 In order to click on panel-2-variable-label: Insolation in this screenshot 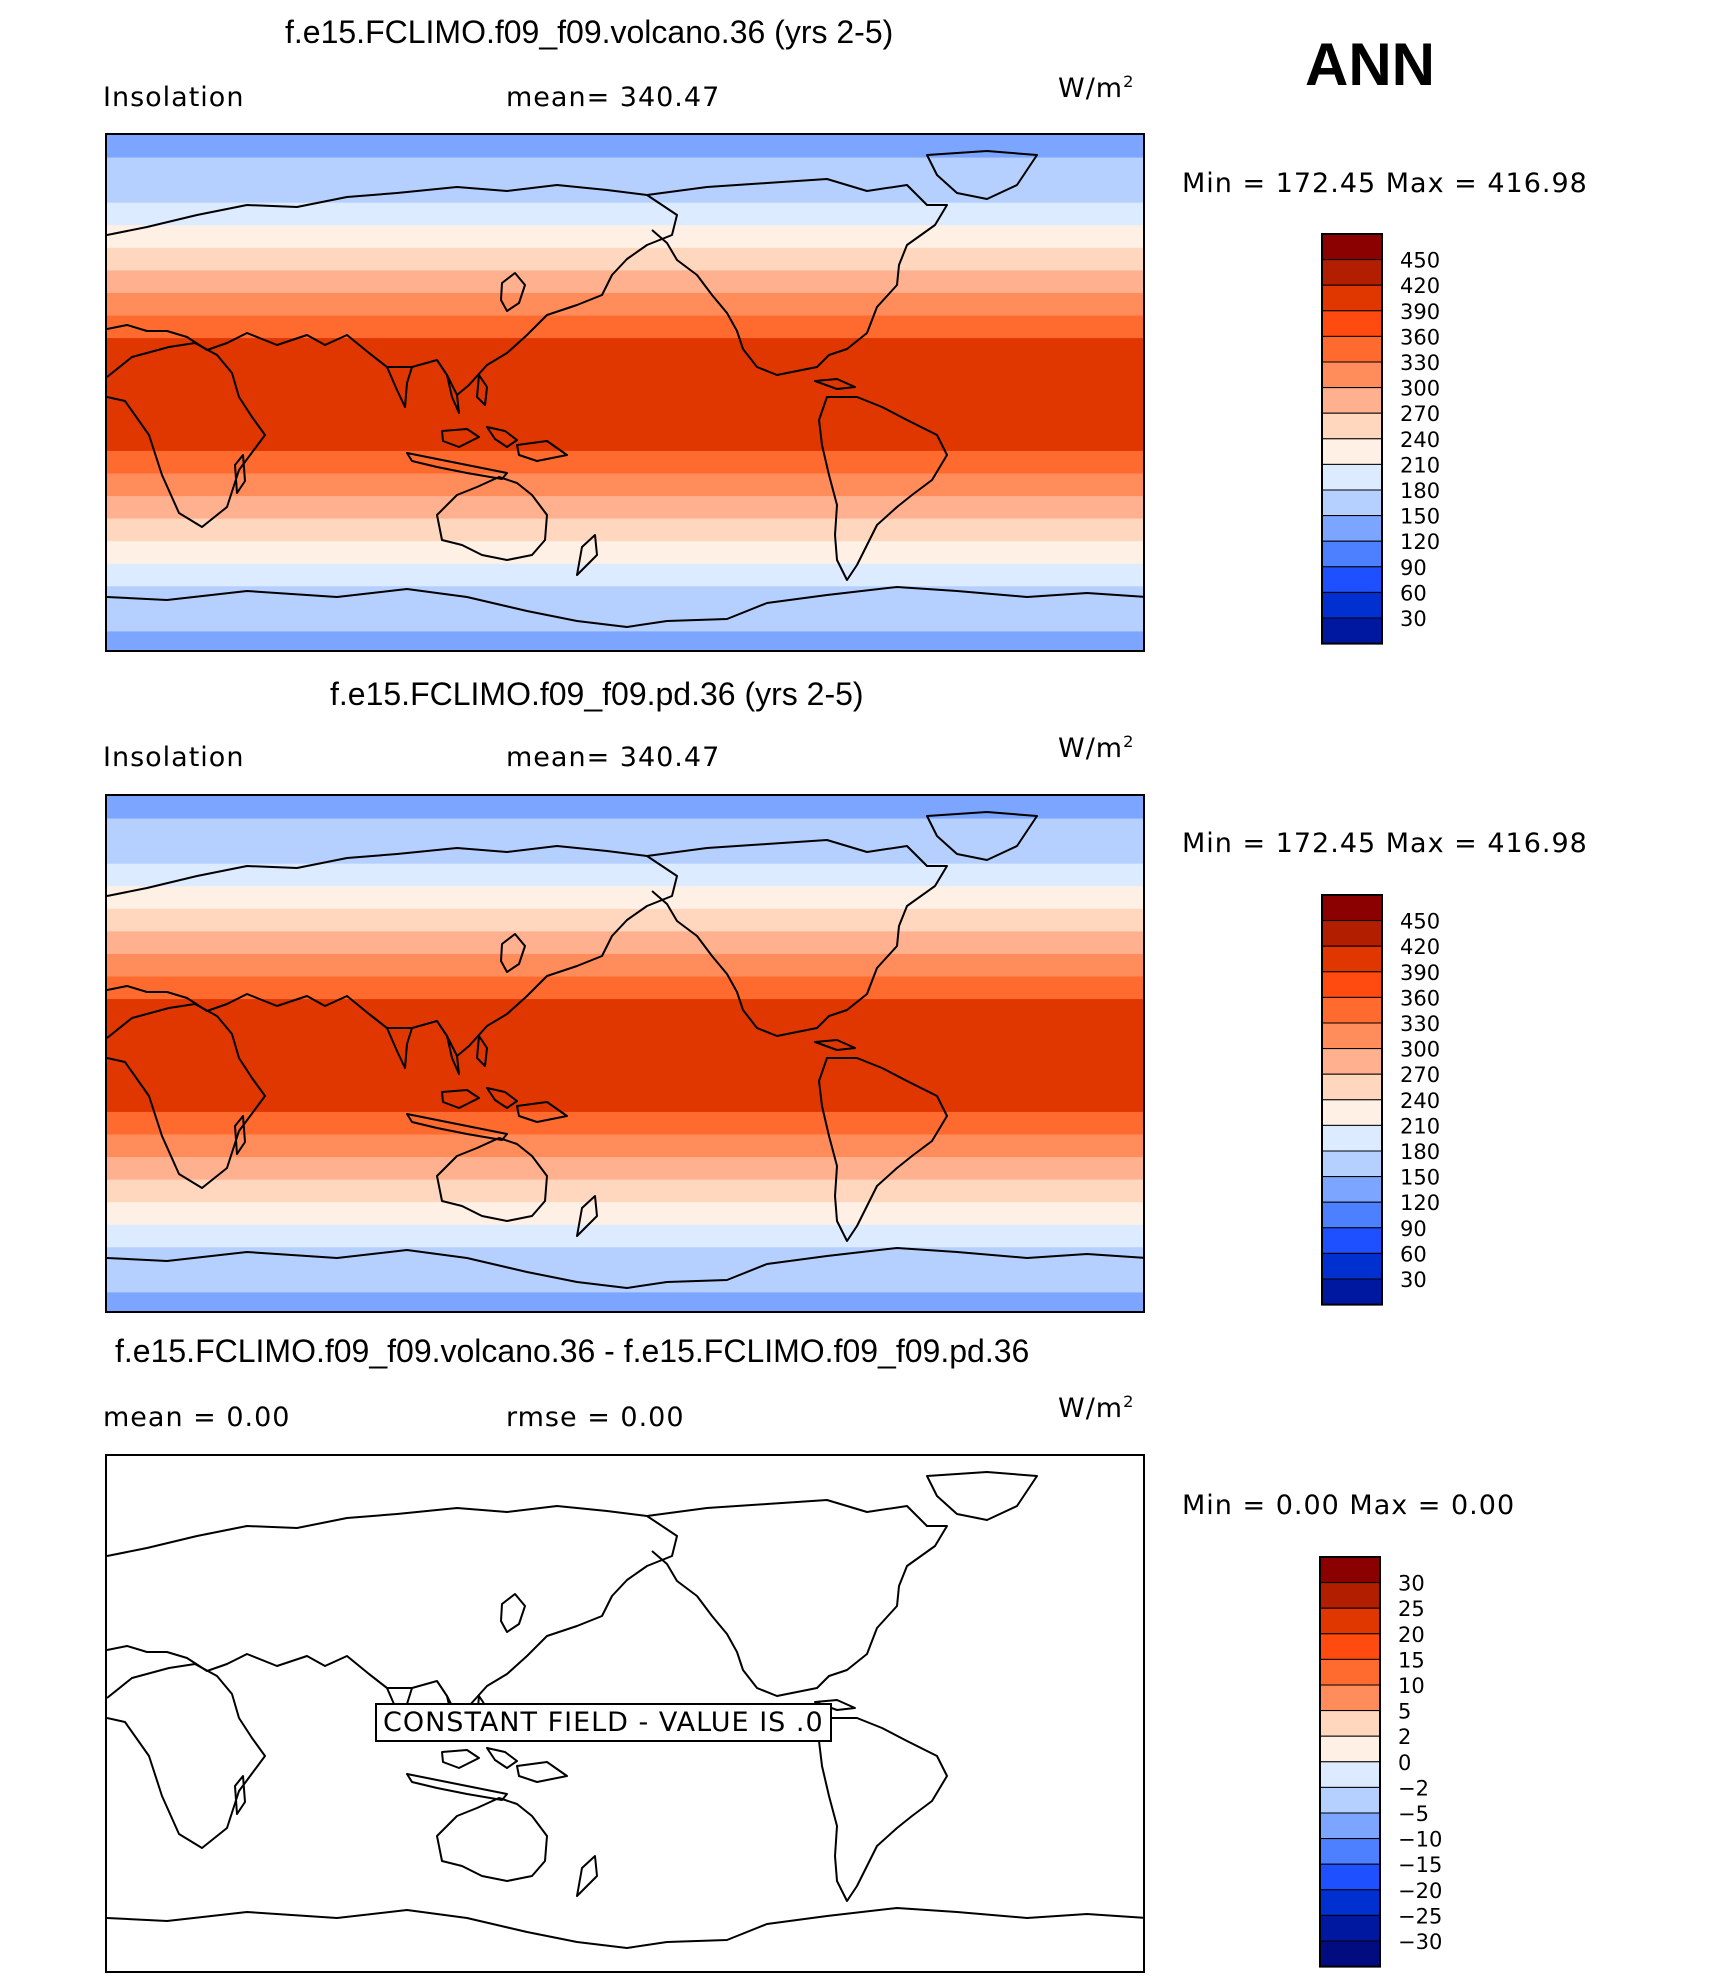, I will do `click(174, 757)`.